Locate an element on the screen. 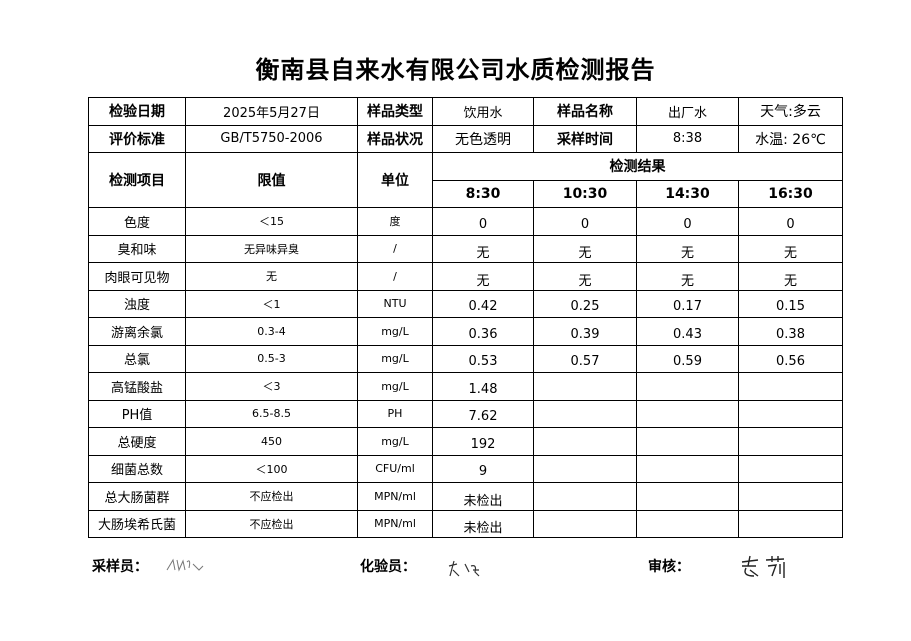  result-cell: 0.36 is located at coordinates (483, 331).